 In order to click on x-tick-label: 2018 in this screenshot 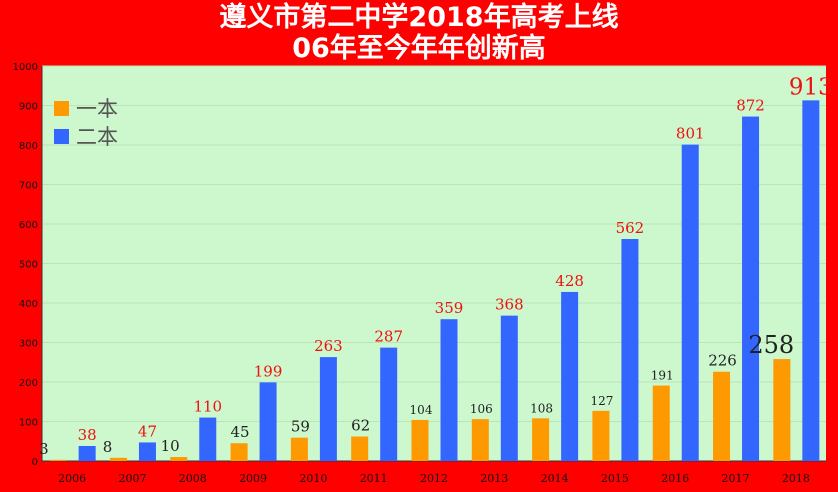, I will do `click(796, 478)`.